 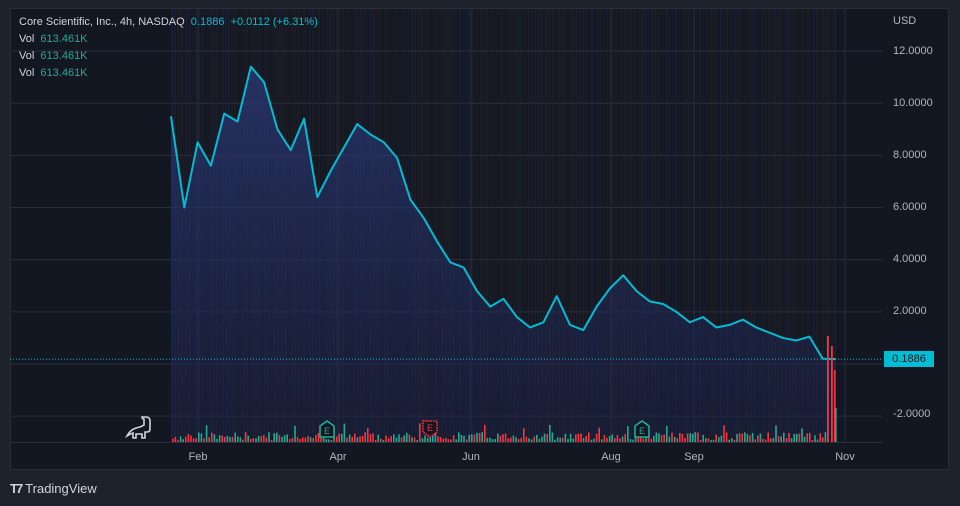 What do you see at coordinates (910, 207) in the screenshot?
I see `price-tick: 6.0000` at bounding box center [910, 207].